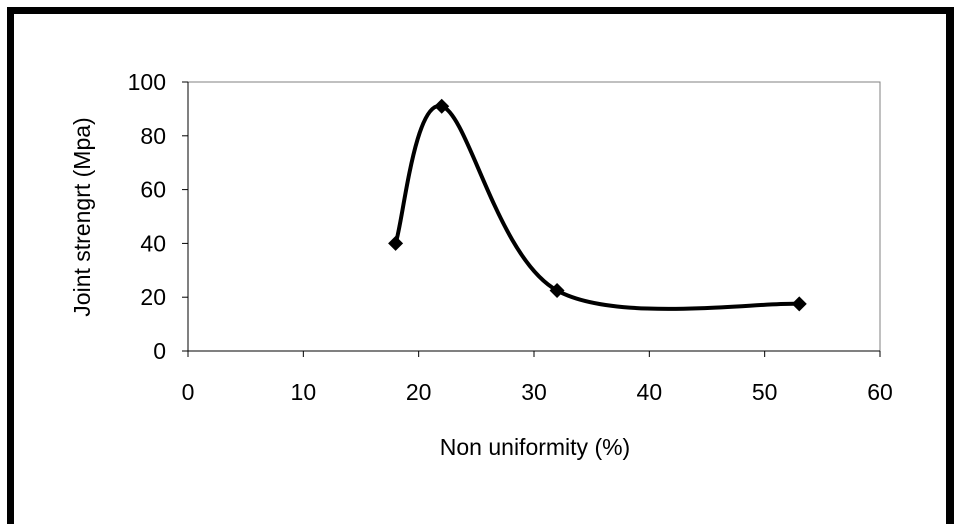 Image resolution: width=954 pixels, height=524 pixels. What do you see at coordinates (153, 243) in the screenshot?
I see `y-tick-label: 40` at bounding box center [153, 243].